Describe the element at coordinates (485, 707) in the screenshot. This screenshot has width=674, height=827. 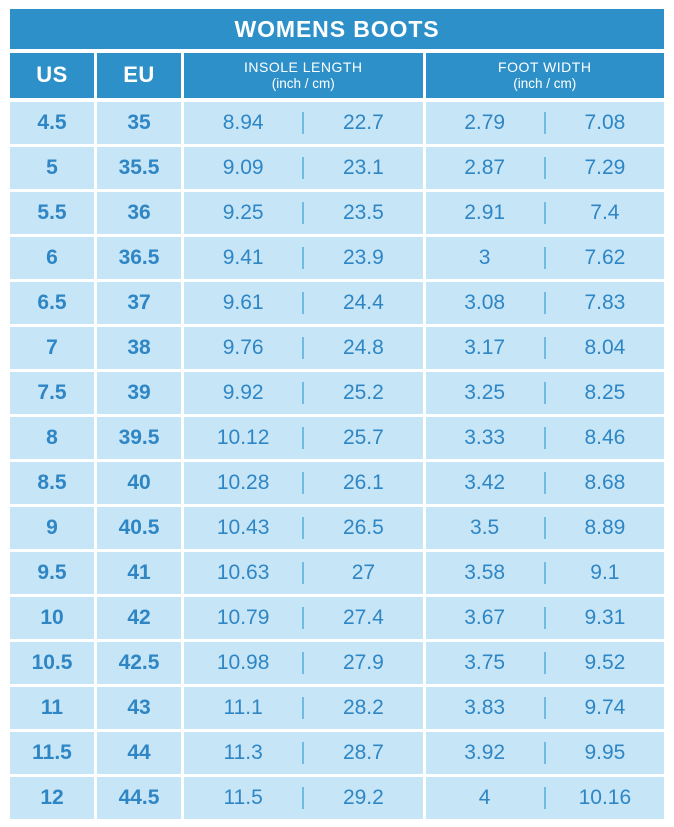
I see `cell-width-inch: 3.83` at that location.